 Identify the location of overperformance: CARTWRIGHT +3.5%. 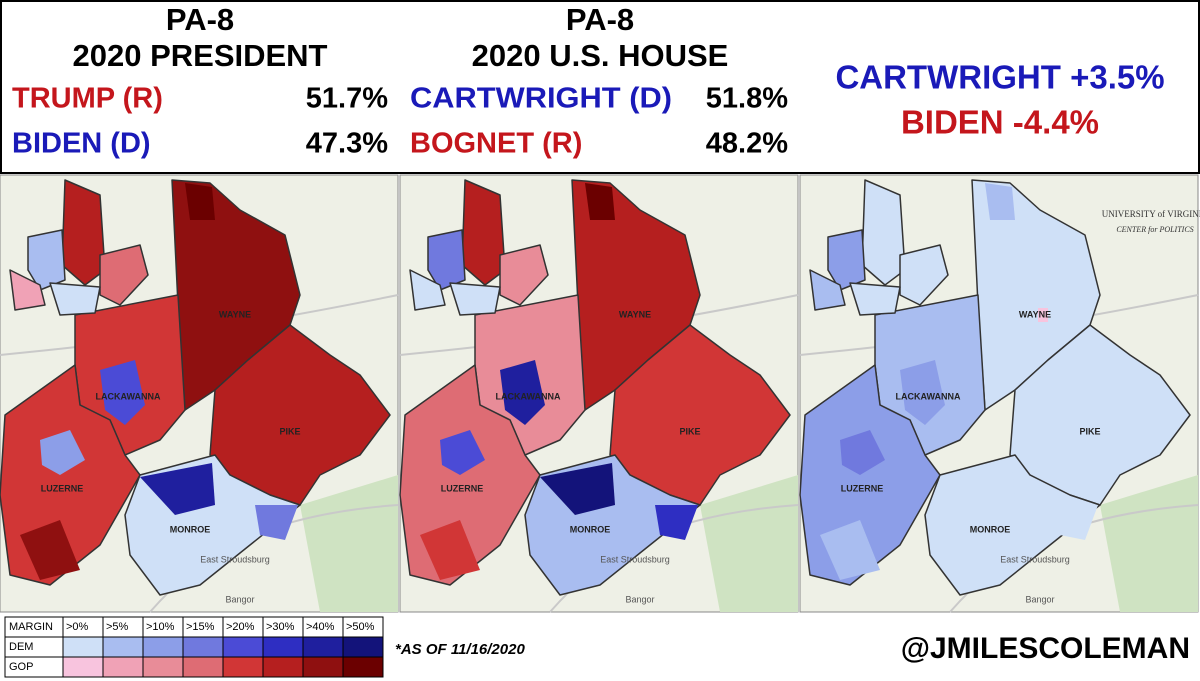
(999, 77).